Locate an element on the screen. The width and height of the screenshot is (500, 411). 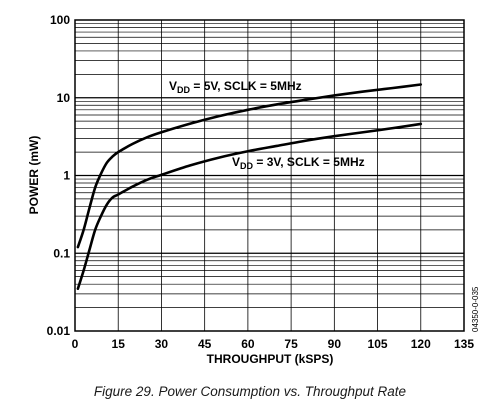
annotation-vdd-5v: VDD = 5V, SCLK = 5MHz is located at coordinates (235, 87).